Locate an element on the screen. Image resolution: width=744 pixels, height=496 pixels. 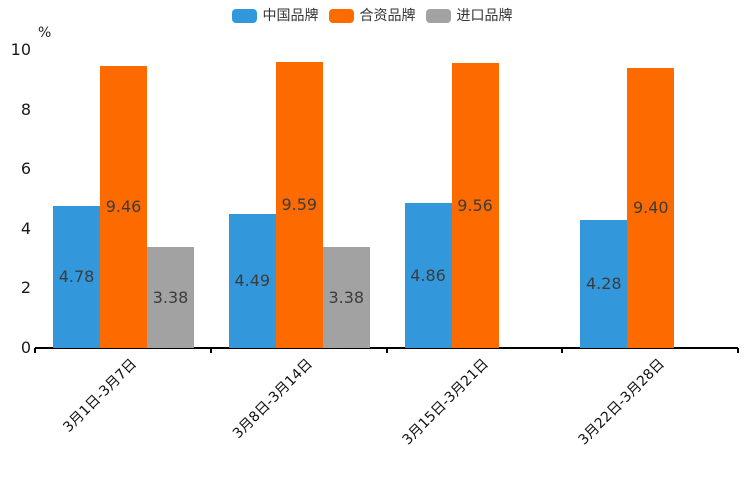
x-axis-category-label: 3月8日-3月14日 is located at coordinates (272, 399).